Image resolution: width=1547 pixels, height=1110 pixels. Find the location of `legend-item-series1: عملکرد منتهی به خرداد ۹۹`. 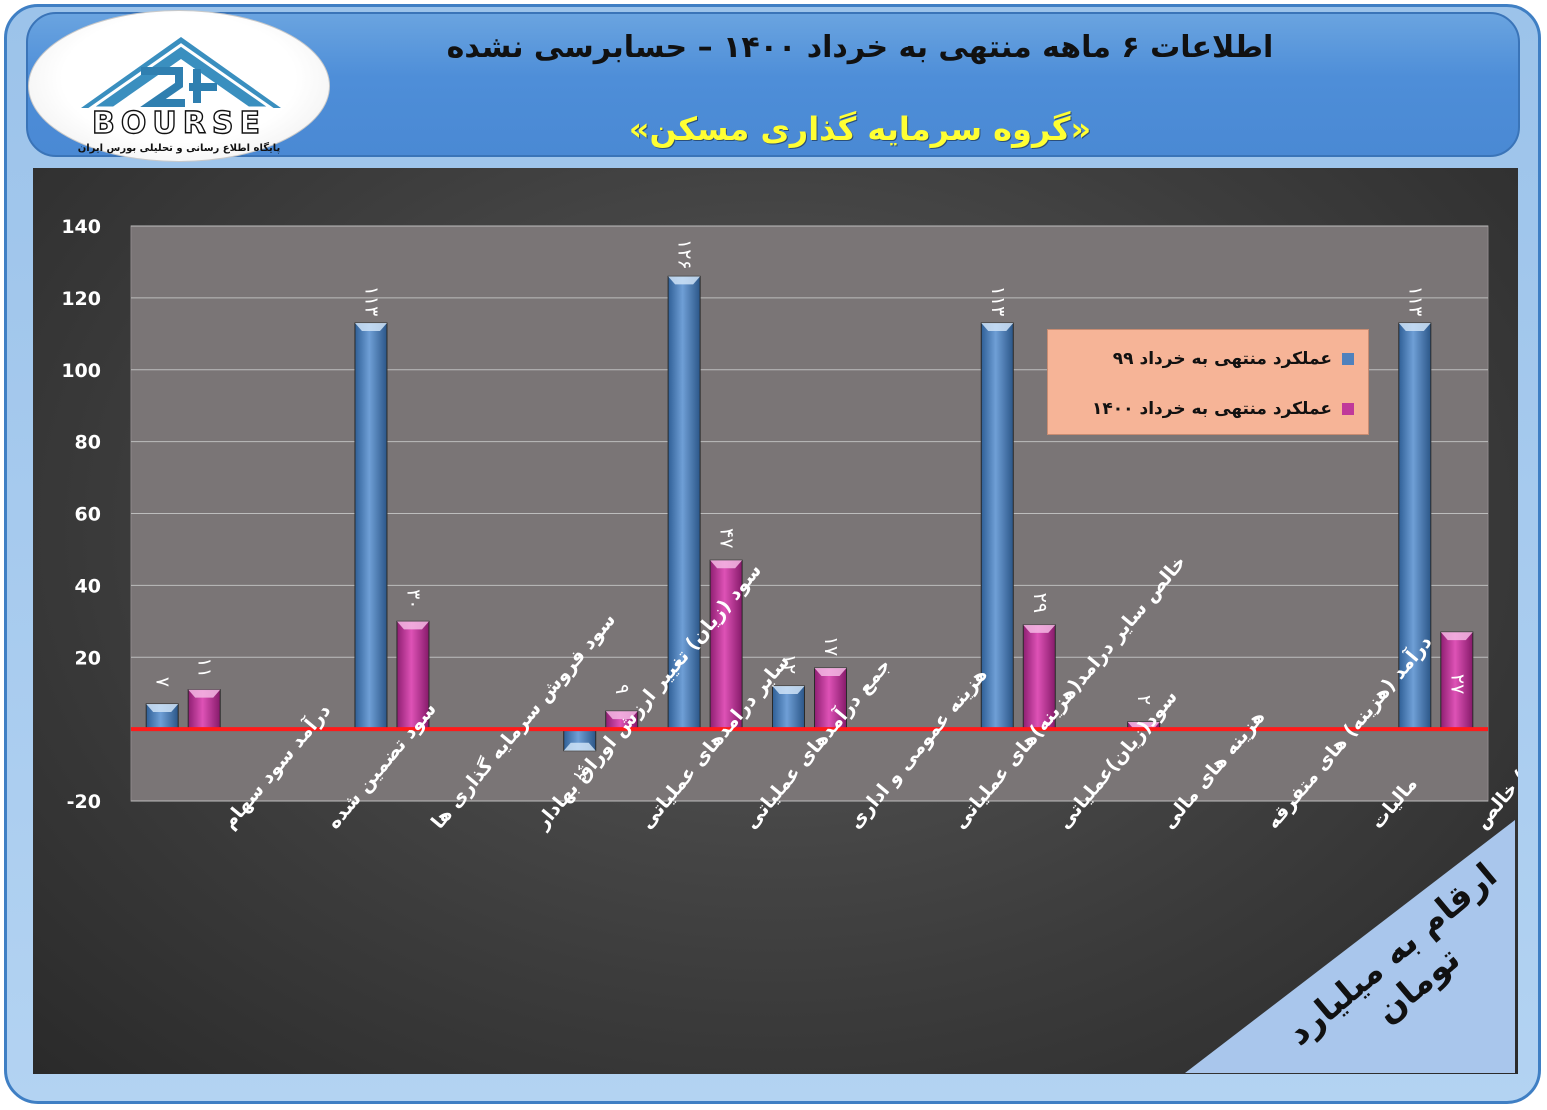

legend-item-series1: عملکرد منتهی به خرداد ۹۹ is located at coordinates (1233, 359).